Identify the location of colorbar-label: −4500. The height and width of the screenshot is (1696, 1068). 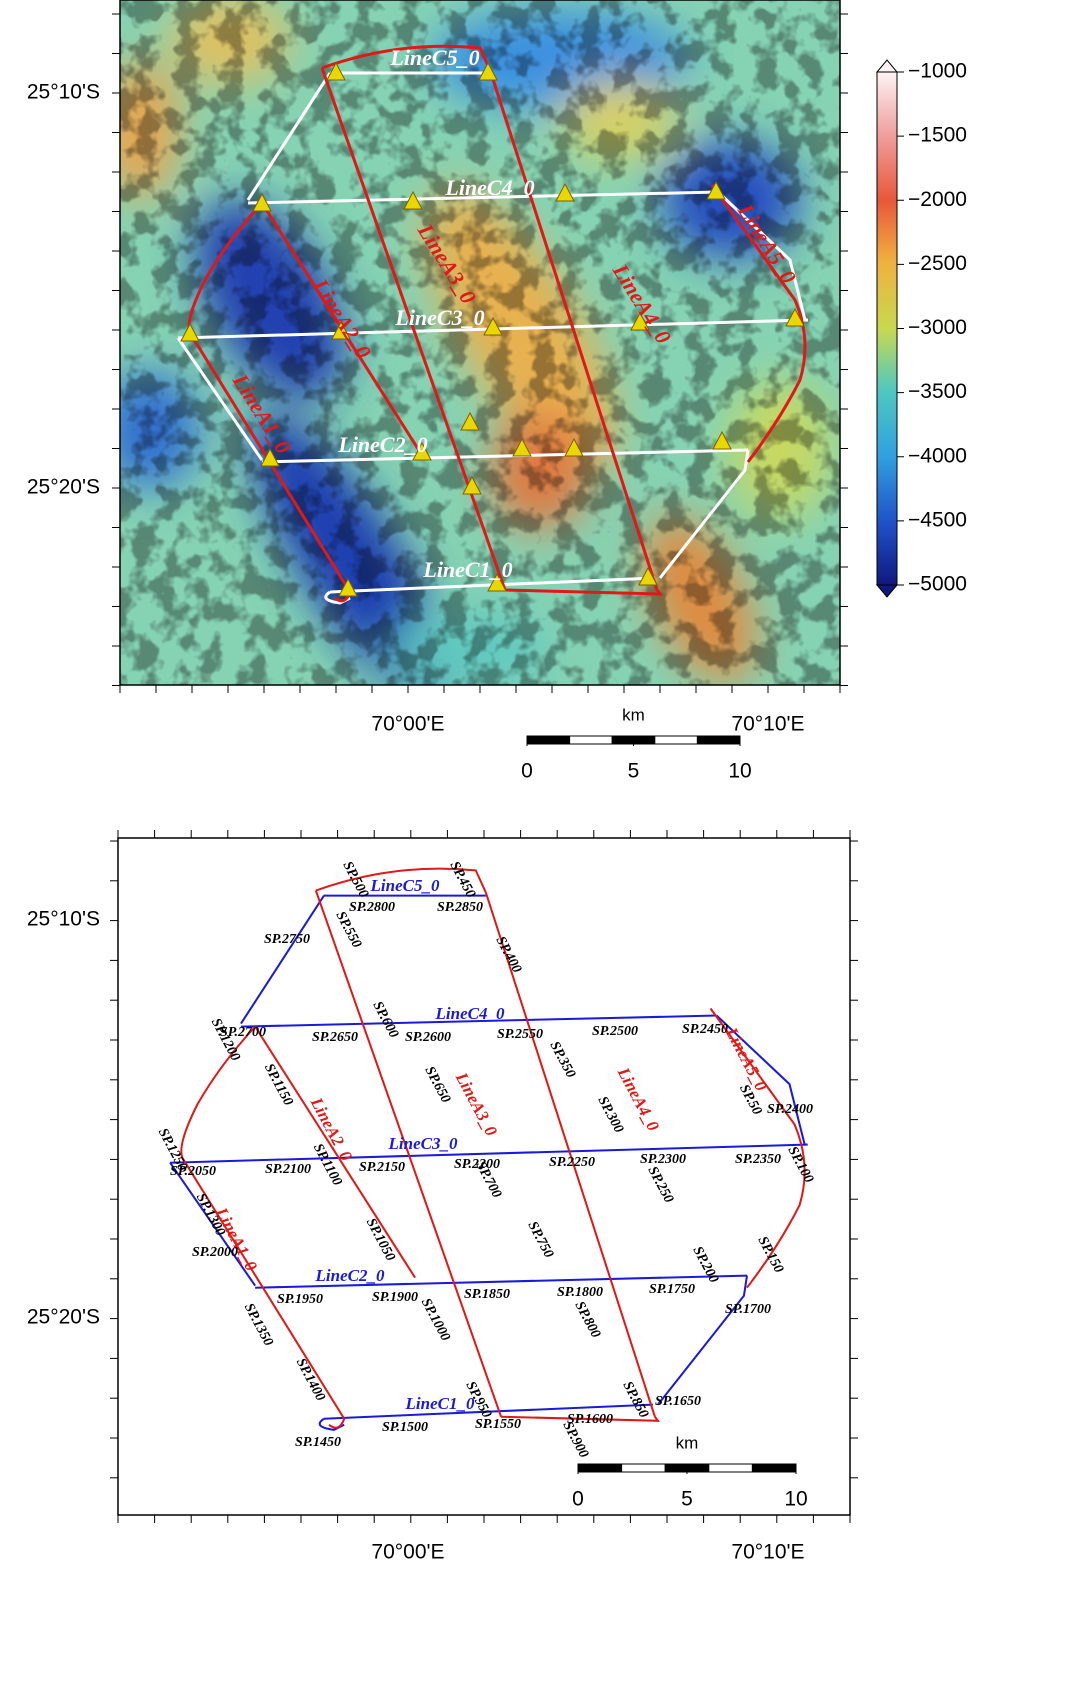
(937, 519).